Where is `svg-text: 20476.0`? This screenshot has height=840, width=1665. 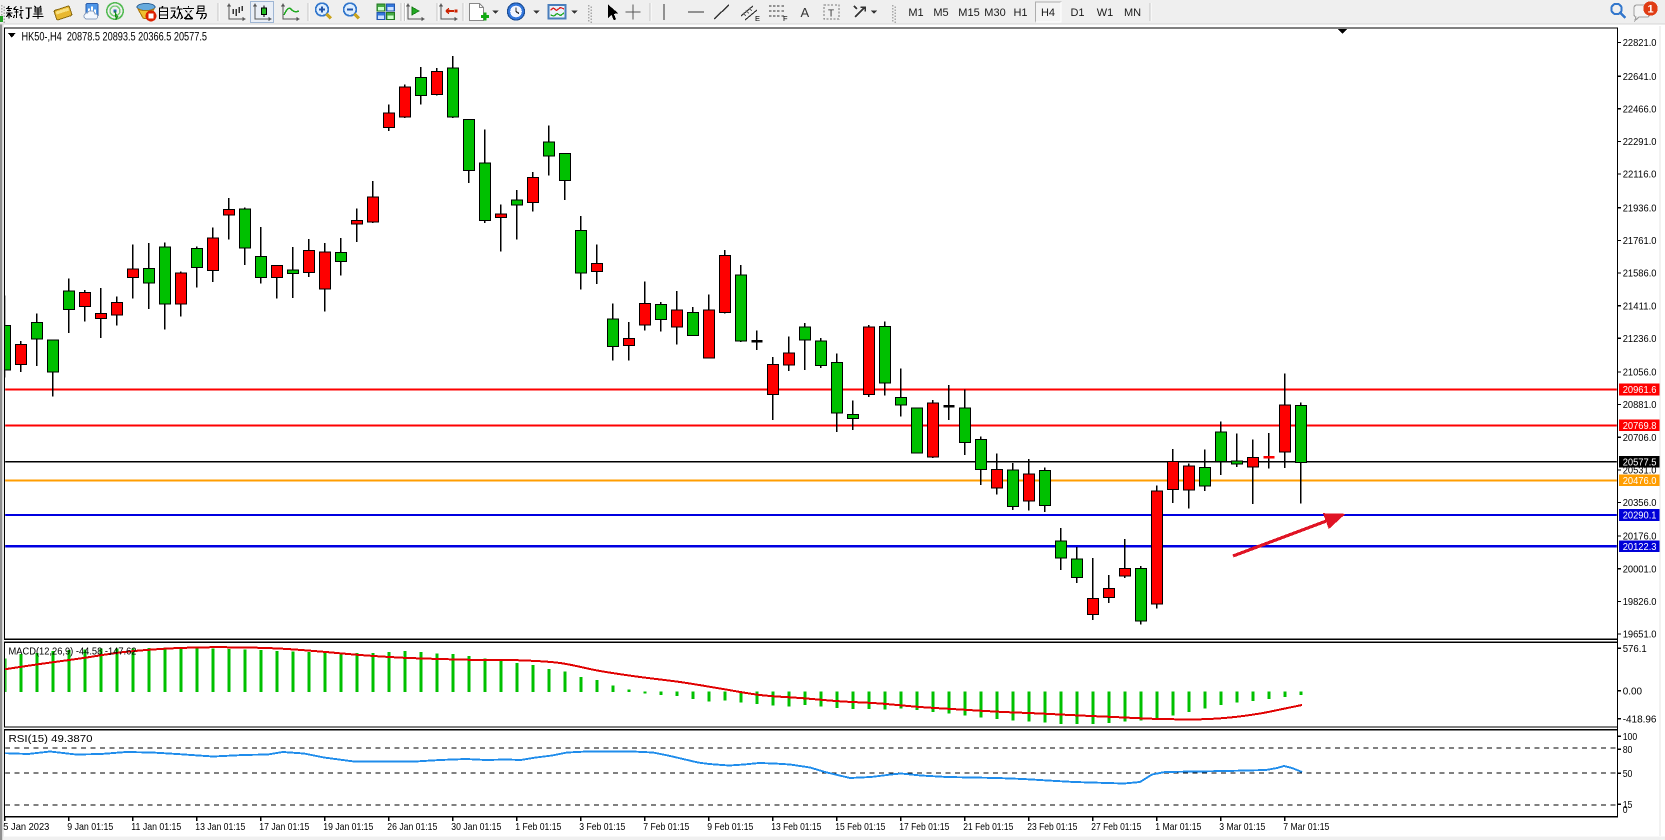 svg-text: 20476.0 is located at coordinates (1640, 481).